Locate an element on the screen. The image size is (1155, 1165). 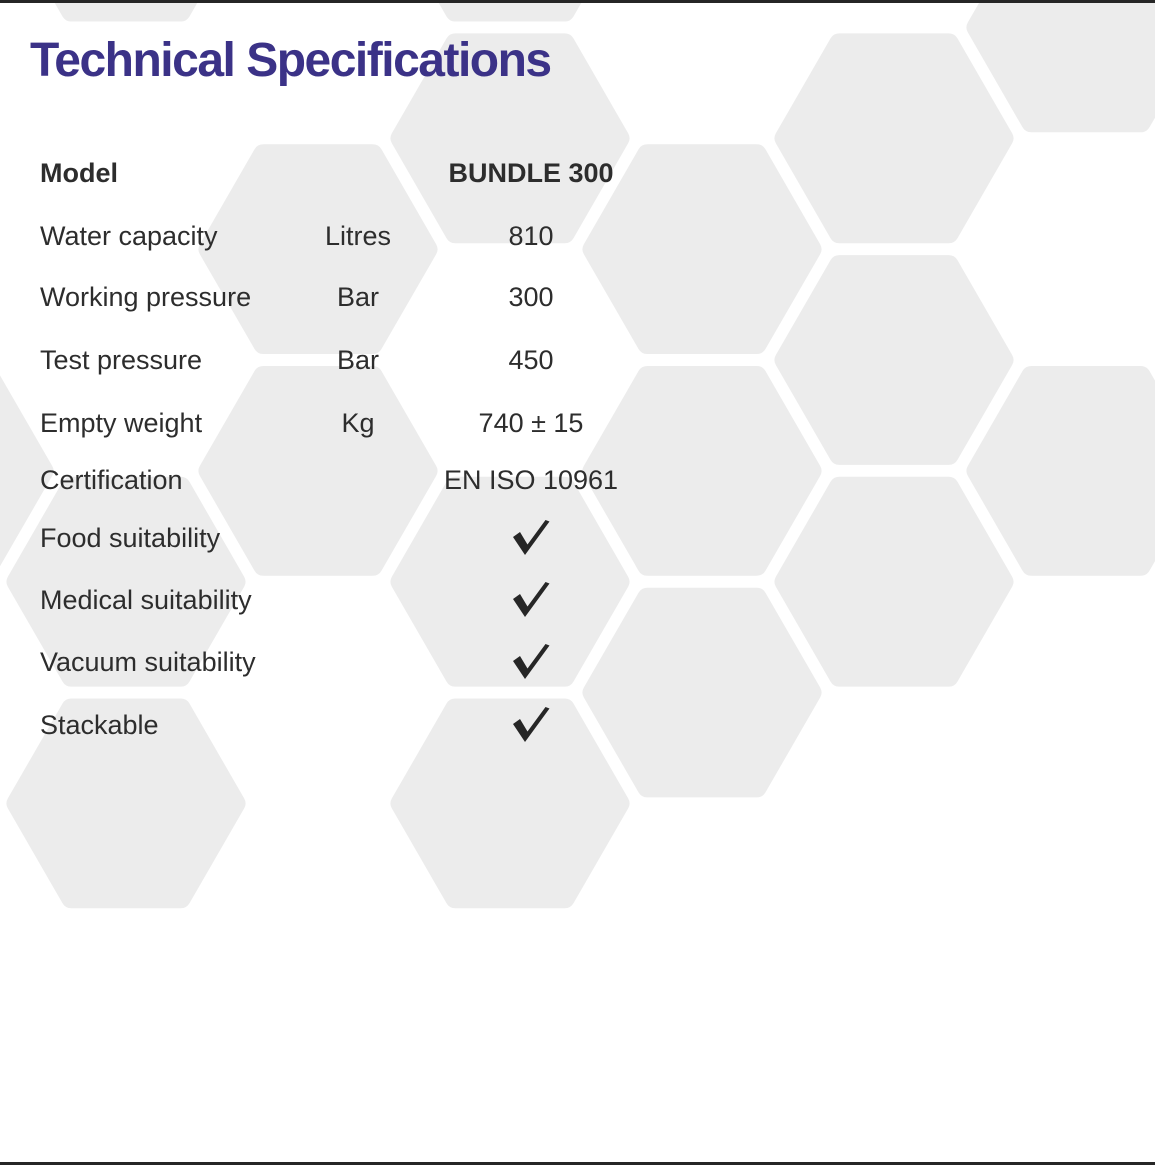
row-value: BUNDLE 300 is located at coordinates (531, 172).